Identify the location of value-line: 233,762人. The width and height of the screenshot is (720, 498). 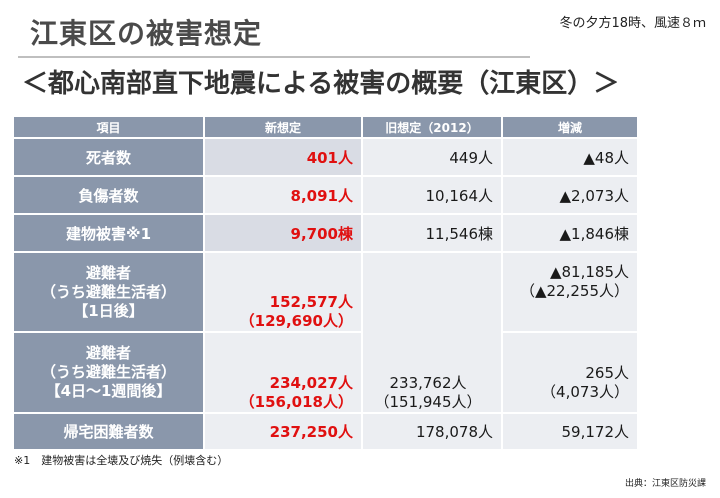
(428, 383).